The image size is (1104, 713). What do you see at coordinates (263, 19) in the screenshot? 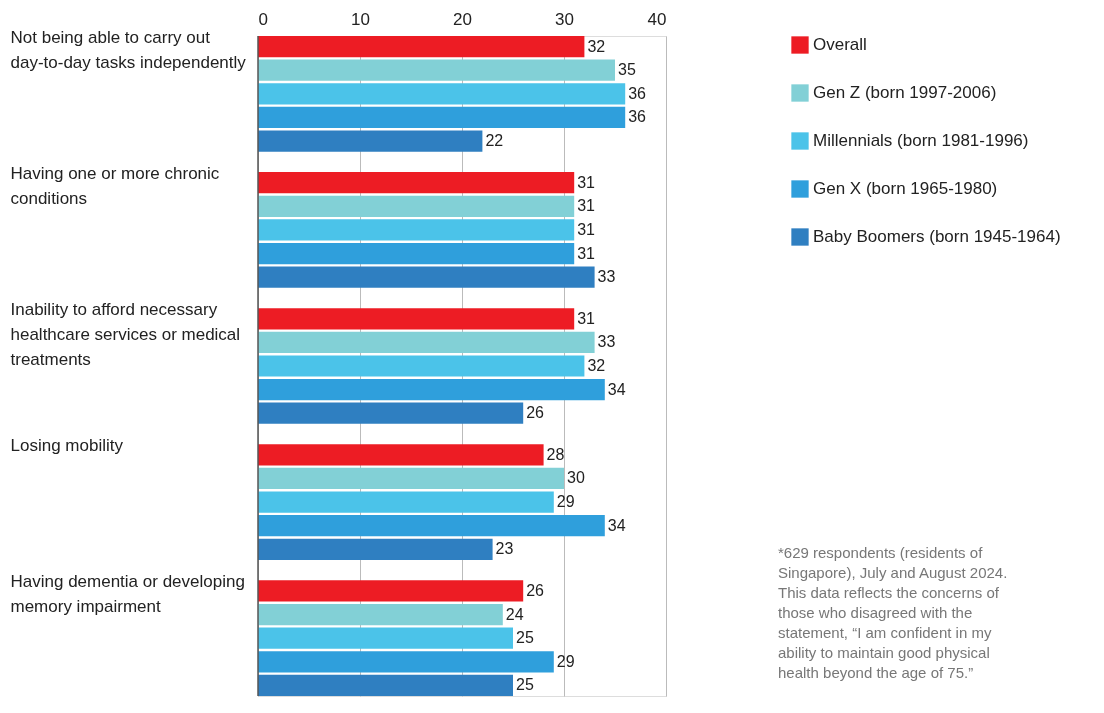
I see `x-tick-label: 0` at bounding box center [263, 19].